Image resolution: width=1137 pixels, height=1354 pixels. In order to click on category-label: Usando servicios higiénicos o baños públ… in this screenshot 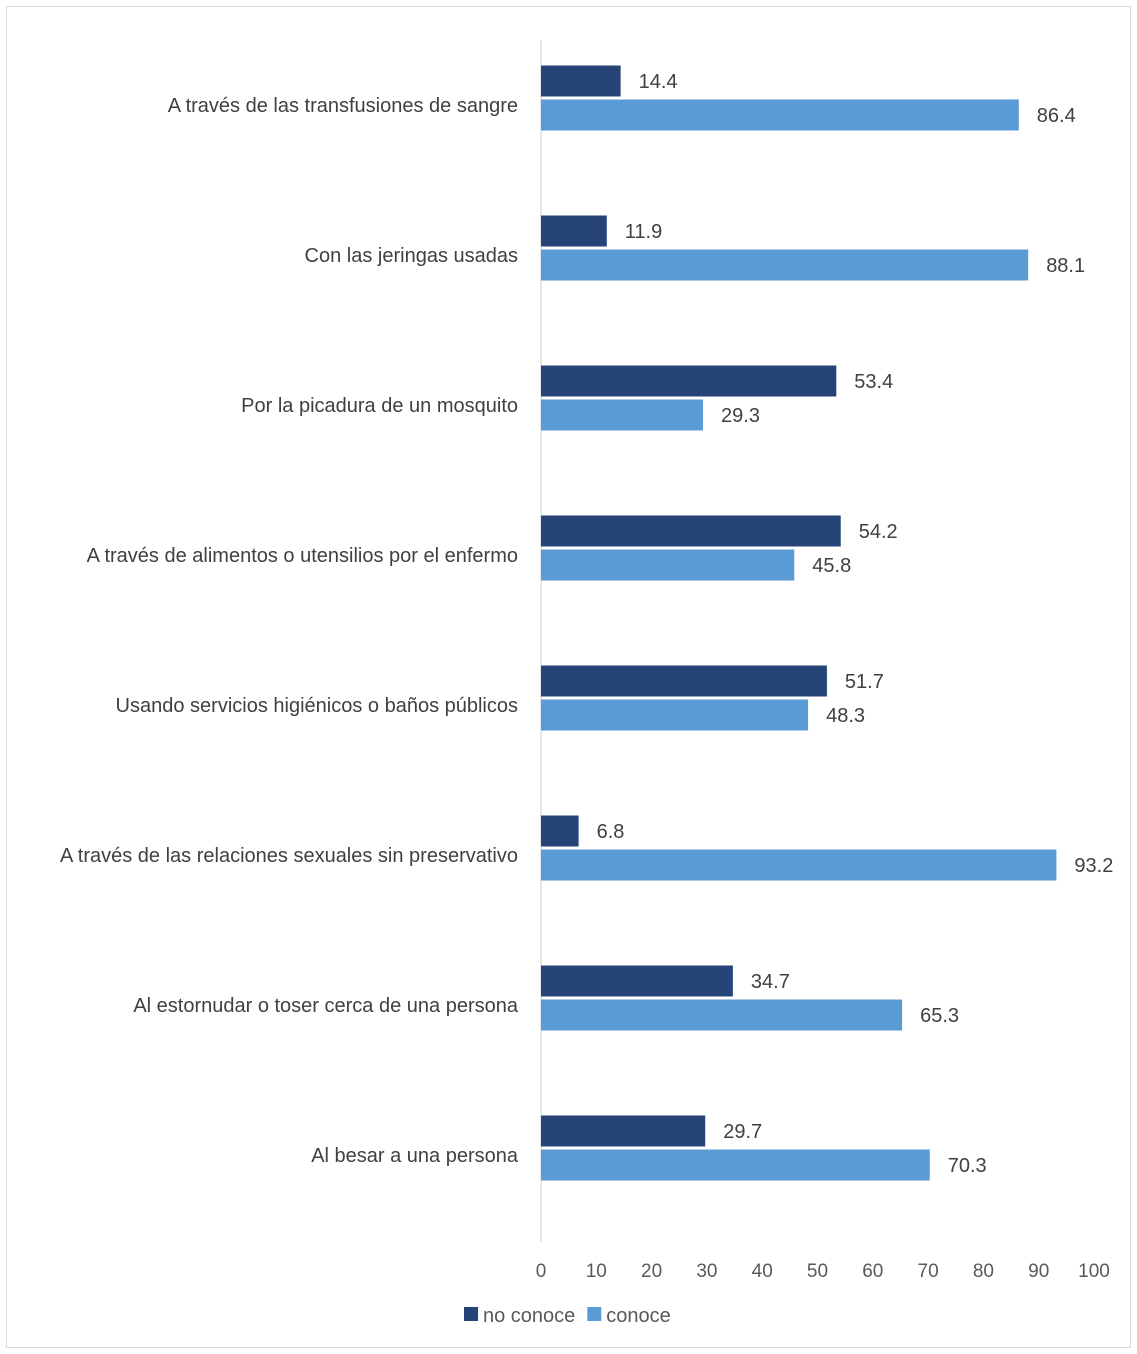, I will do `click(317, 706)`.